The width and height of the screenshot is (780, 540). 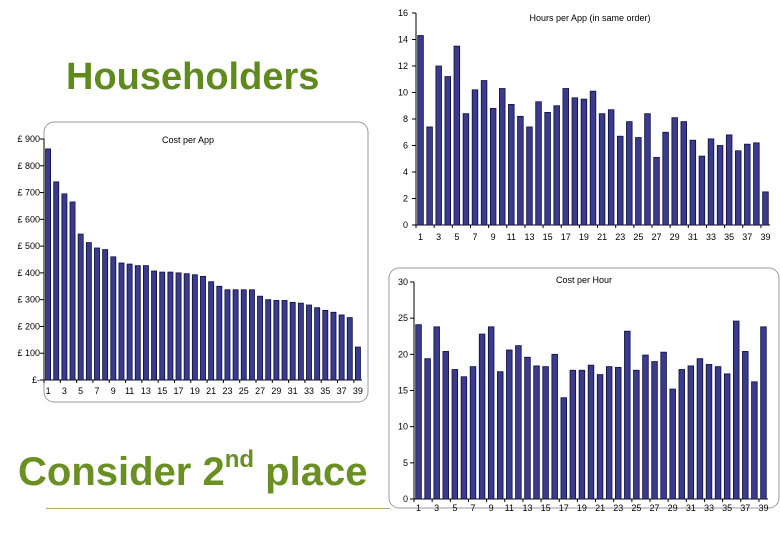 What do you see at coordinates (195, 391) in the screenshot?
I see `cost_app-x-tick-label: 19` at bounding box center [195, 391].